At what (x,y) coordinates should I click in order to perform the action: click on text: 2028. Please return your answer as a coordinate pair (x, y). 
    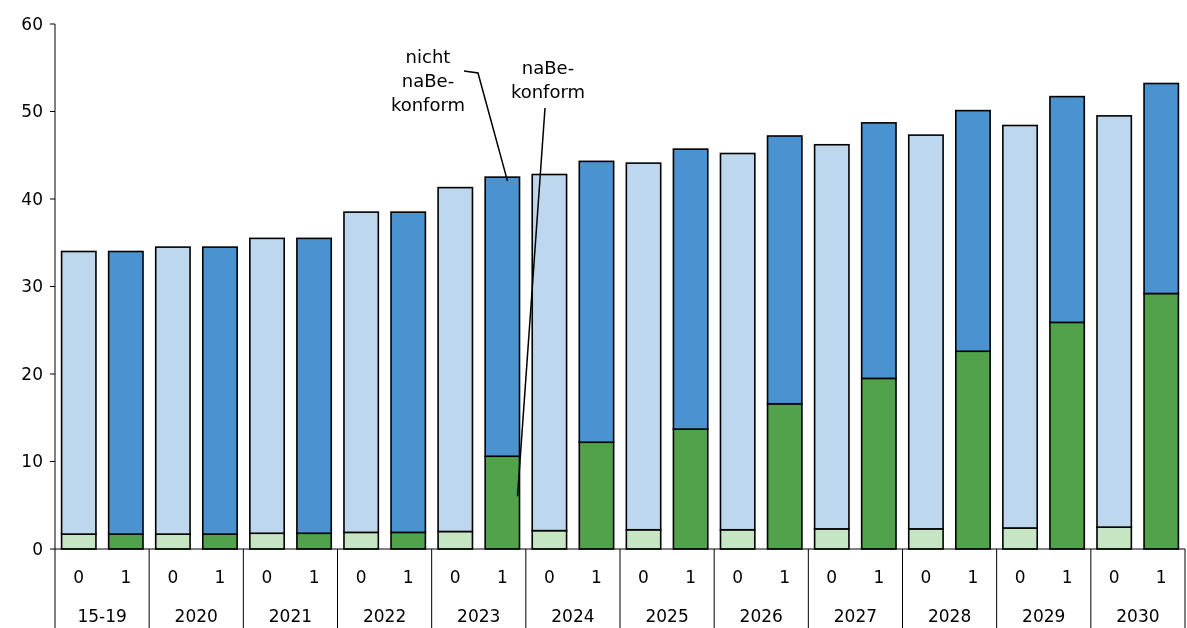
    Looking at the image, I should click on (949, 616).